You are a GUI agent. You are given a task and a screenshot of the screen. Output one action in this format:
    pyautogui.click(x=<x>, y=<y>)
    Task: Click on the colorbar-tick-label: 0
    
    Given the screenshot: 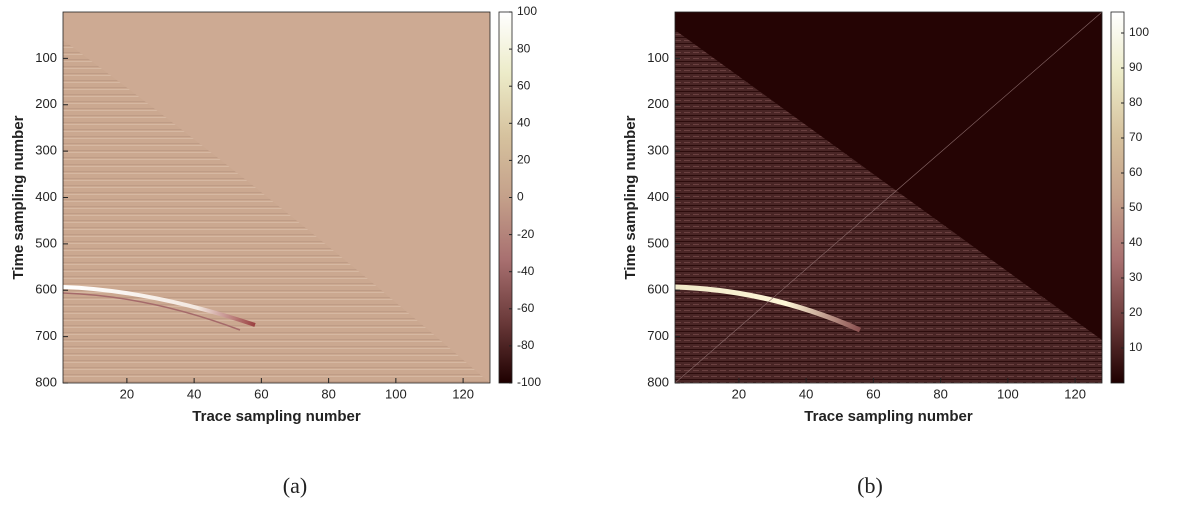 What is the action you would take?
    pyautogui.click(x=520, y=197)
    